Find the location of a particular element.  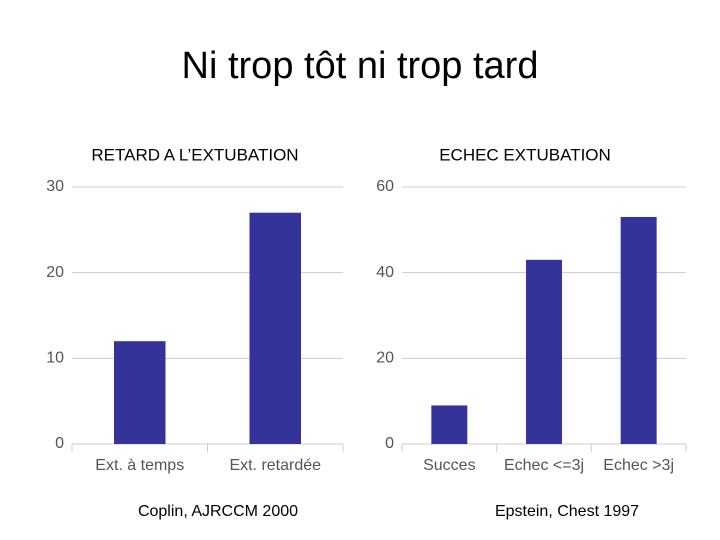

slide-title: Ni trop tôt ni trop tard is located at coordinates (360, 66).